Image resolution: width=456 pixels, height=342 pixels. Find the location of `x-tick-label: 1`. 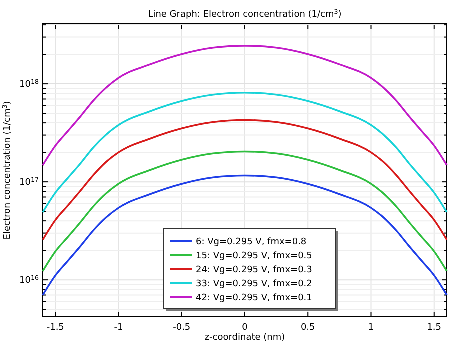

x-tick-label: 1 is located at coordinates (371, 328).